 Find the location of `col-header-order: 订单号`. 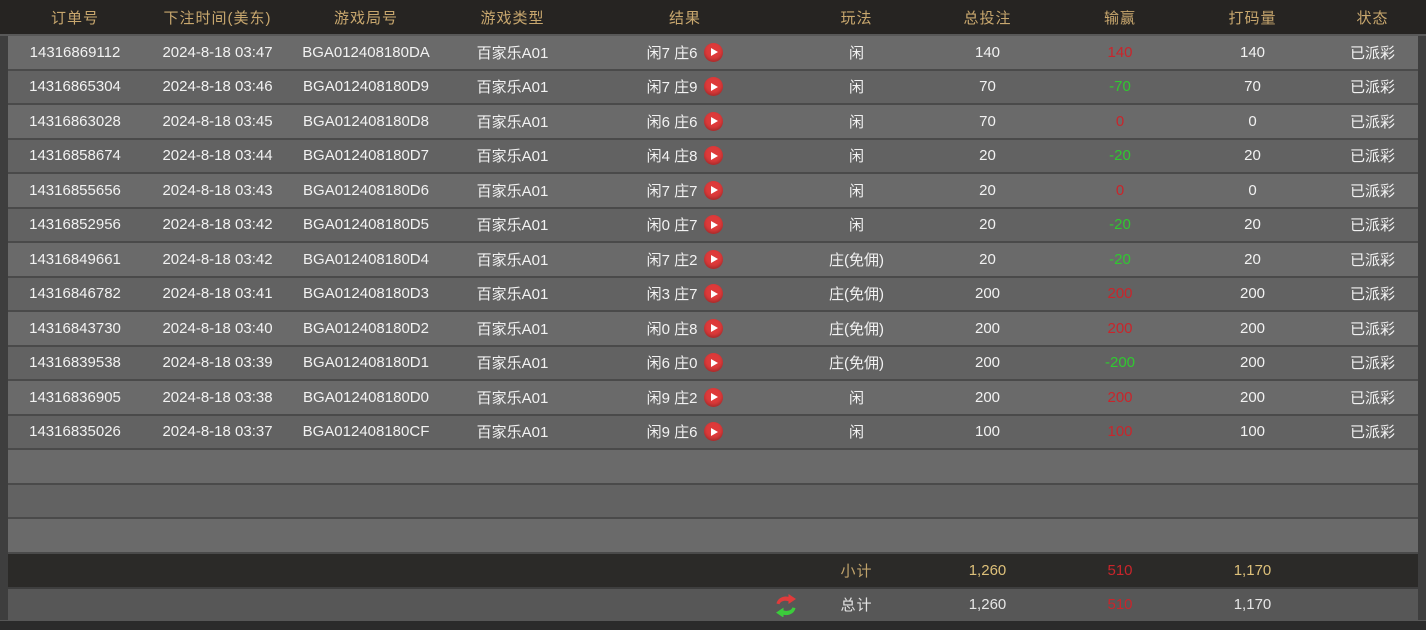

col-header-order: 订单号 is located at coordinates (74, 18).